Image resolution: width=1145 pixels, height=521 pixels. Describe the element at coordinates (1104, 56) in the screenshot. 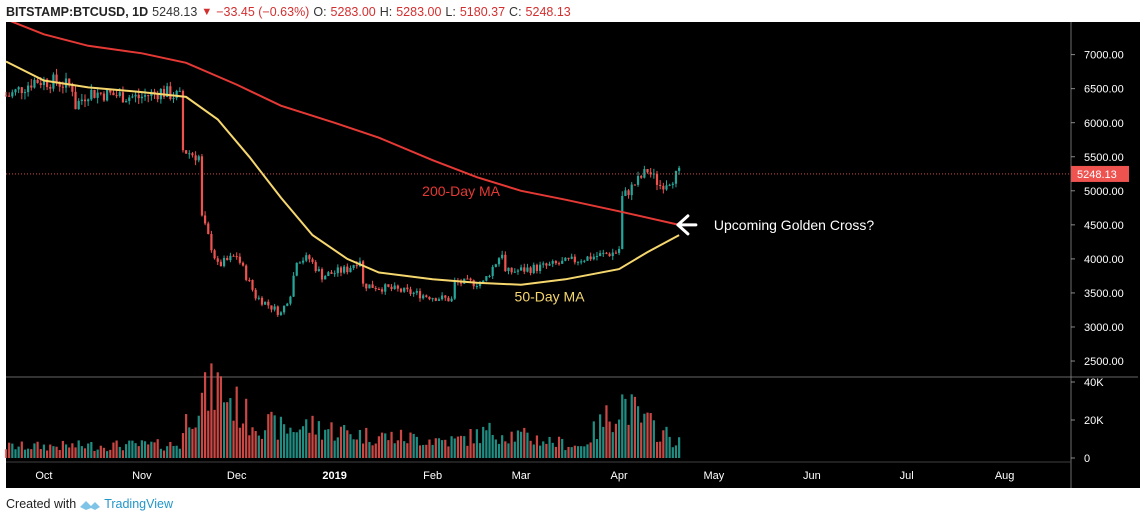

I see `price-tick-label: 7000.00` at that location.